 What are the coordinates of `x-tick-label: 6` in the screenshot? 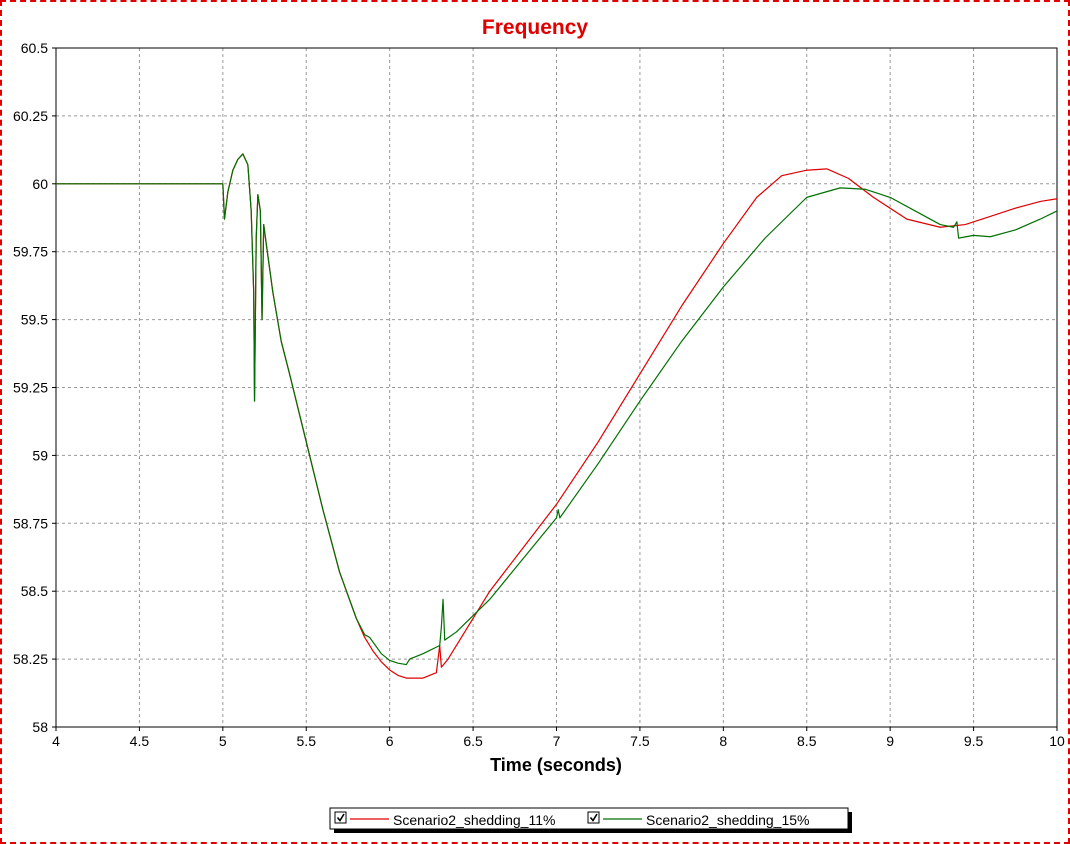 It's located at (390, 741).